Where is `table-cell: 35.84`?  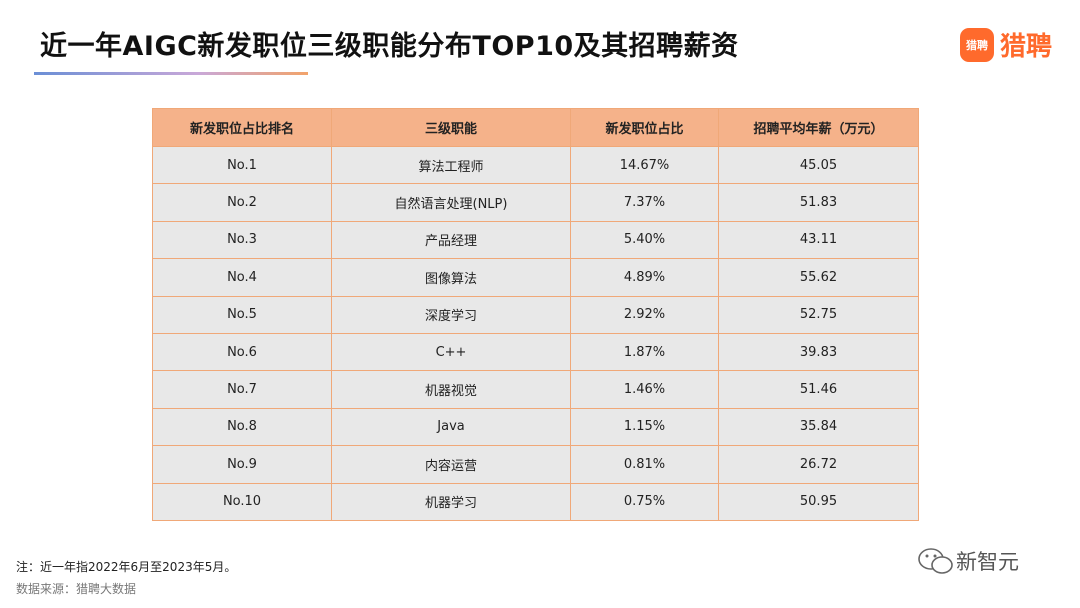 table-cell: 35.84 is located at coordinates (818, 427).